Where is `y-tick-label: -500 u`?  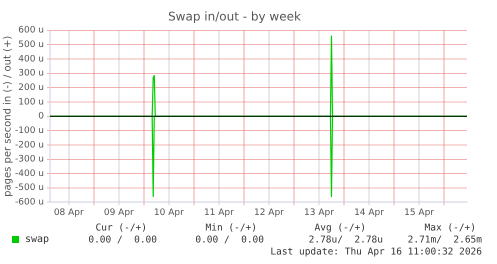 y-tick-label: -500 u is located at coordinates (29, 188).